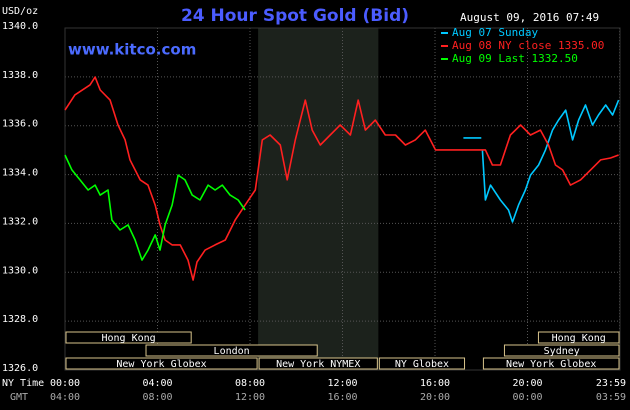 This screenshot has width=630, height=410. Describe the element at coordinates (20, 75) in the screenshot. I see `y-tick-label: 1338.0` at that location.